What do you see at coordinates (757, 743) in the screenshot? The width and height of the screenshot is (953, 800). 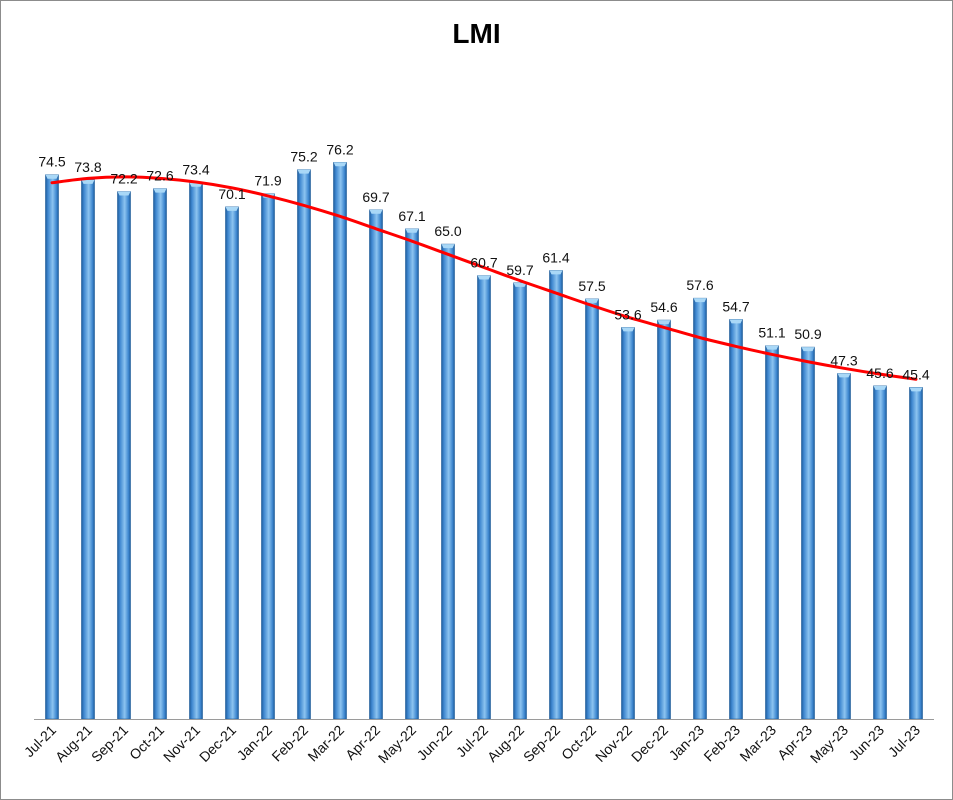 I see `x-tick-Mar-23: Mar-23` at bounding box center [757, 743].